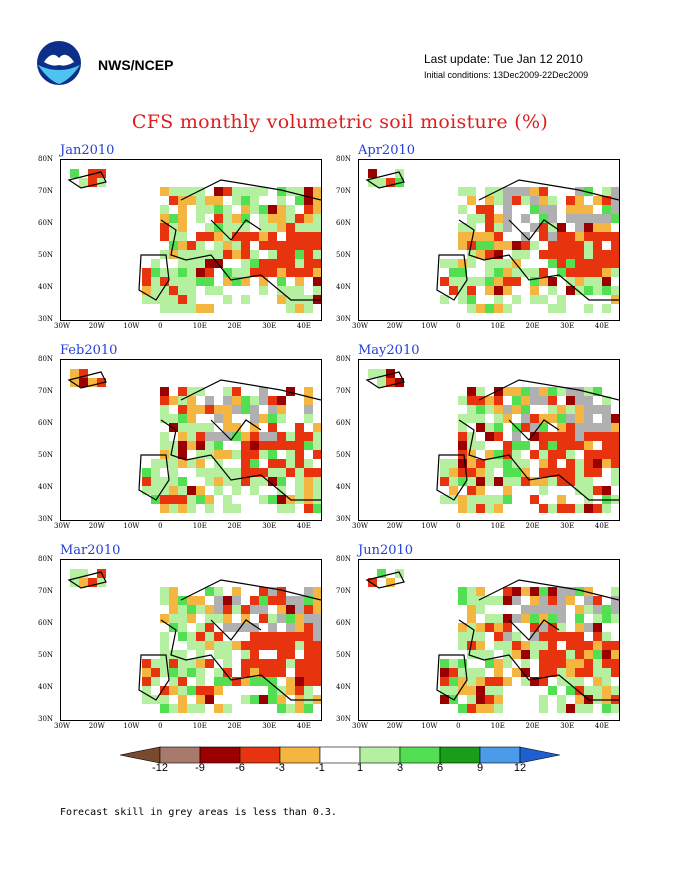 The image size is (680, 880). What do you see at coordinates (340, 755) in the screenshot?
I see `colorbar-swatch` at bounding box center [340, 755].